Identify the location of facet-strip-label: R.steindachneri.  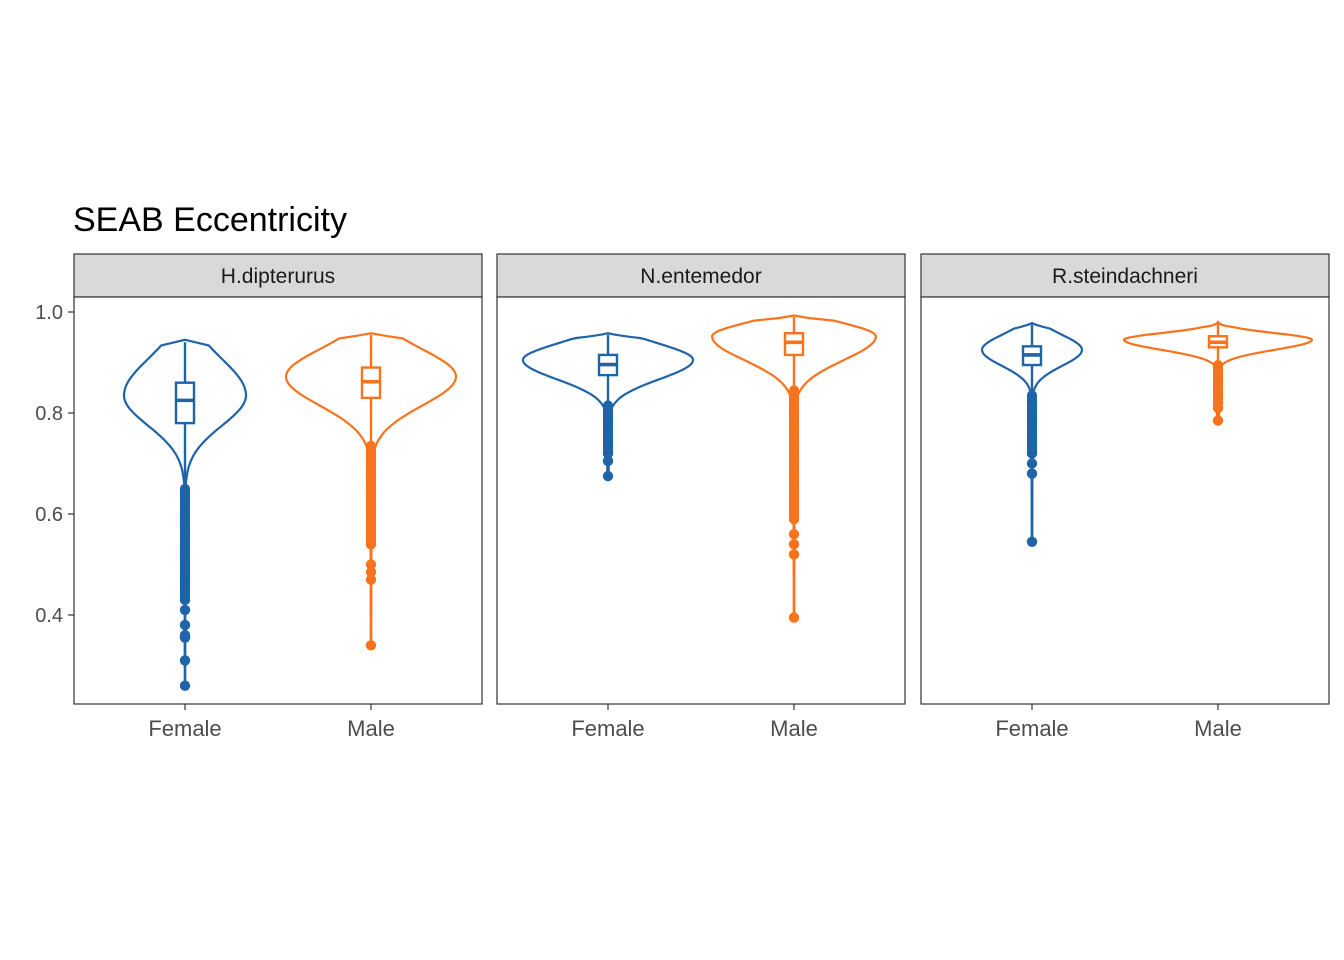
(1125, 276).